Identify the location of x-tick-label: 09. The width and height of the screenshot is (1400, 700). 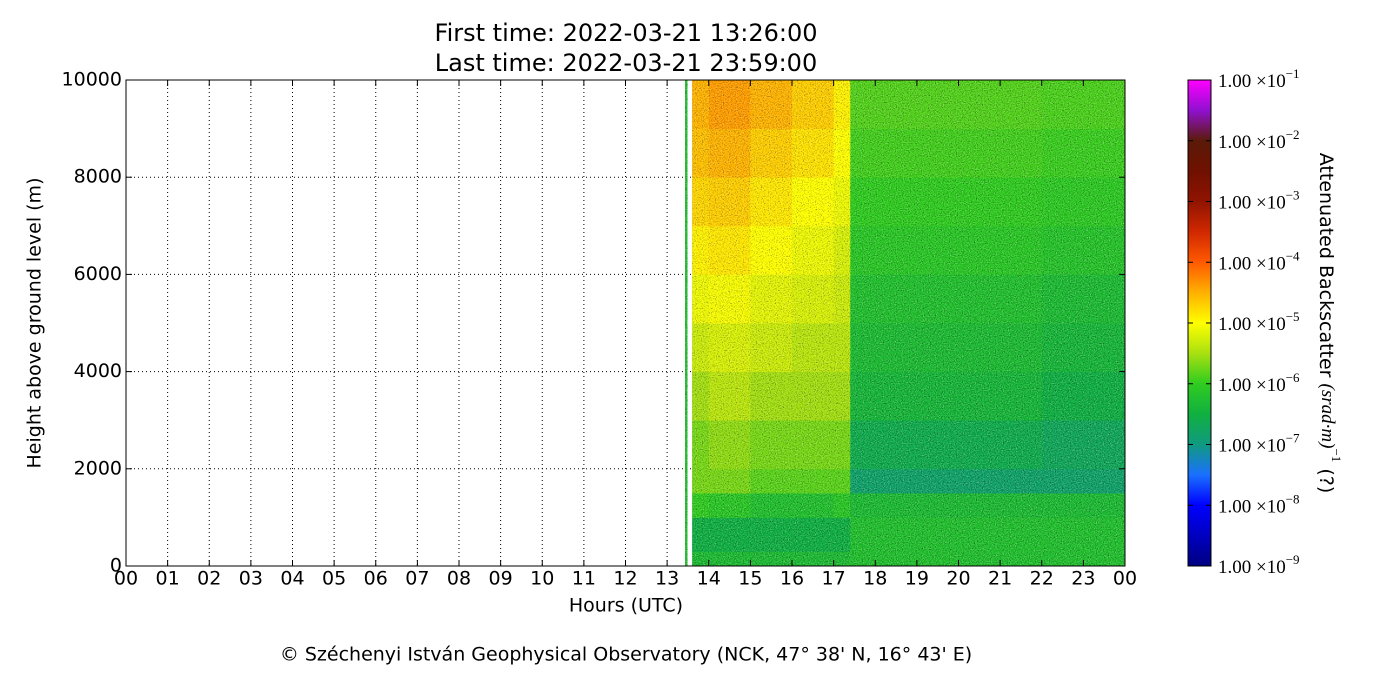
(501, 579).